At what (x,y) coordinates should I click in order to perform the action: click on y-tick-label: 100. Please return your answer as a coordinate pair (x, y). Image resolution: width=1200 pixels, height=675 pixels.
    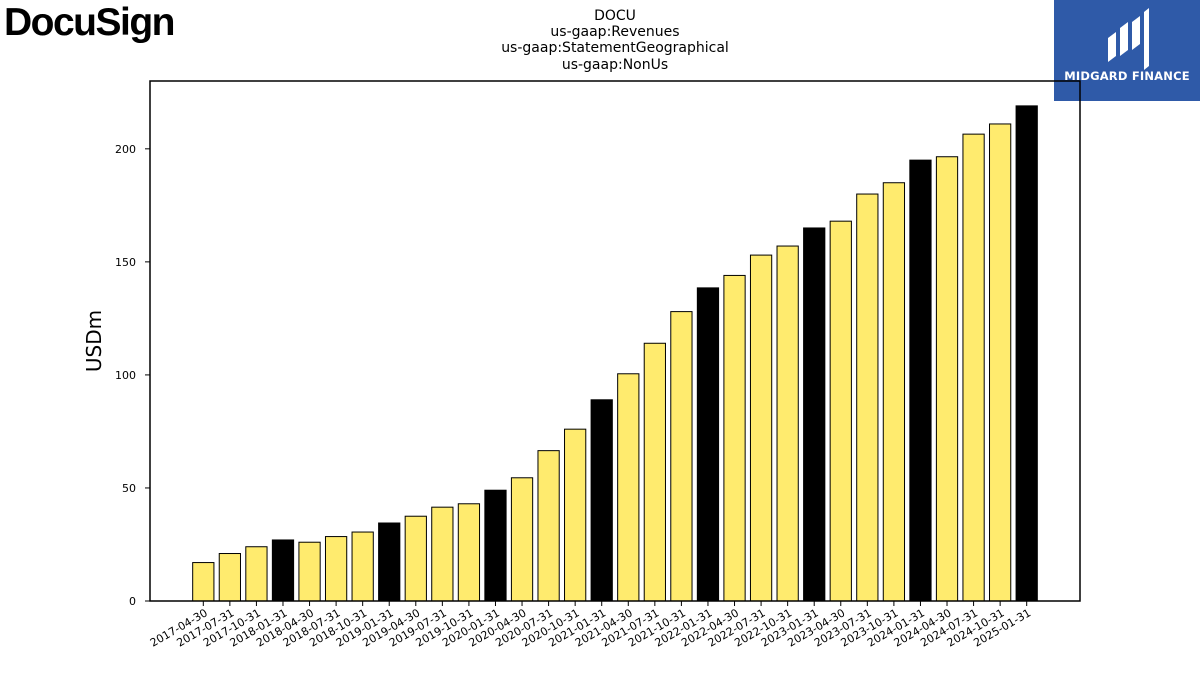
    Looking at the image, I should click on (125, 375).